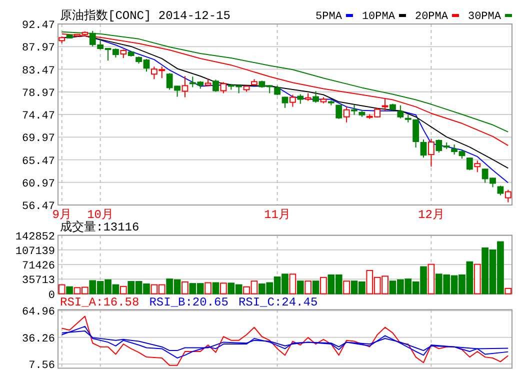 The height and width of the screenshot is (370, 520). I want to click on ytick: 36.26, so click(38, 339).